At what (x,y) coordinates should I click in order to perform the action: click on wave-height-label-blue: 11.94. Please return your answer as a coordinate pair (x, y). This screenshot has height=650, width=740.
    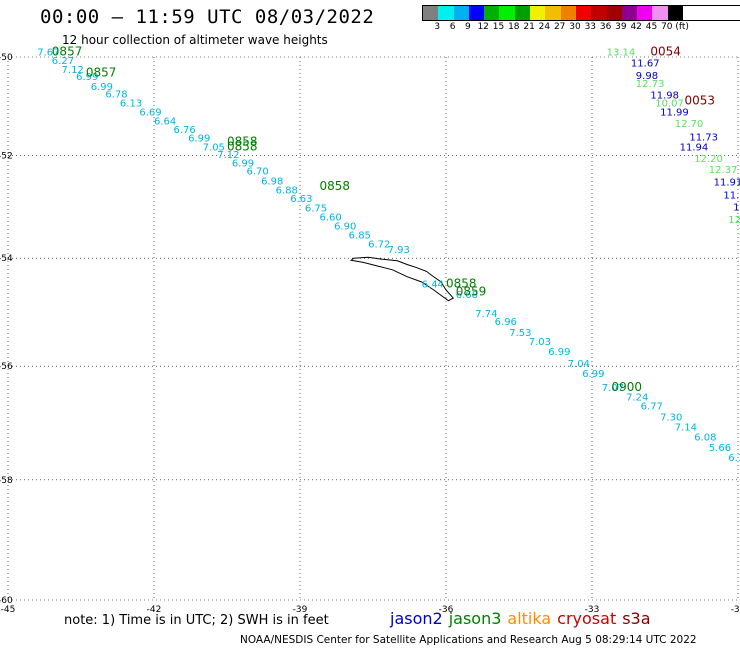
    Looking at the image, I should click on (694, 147).